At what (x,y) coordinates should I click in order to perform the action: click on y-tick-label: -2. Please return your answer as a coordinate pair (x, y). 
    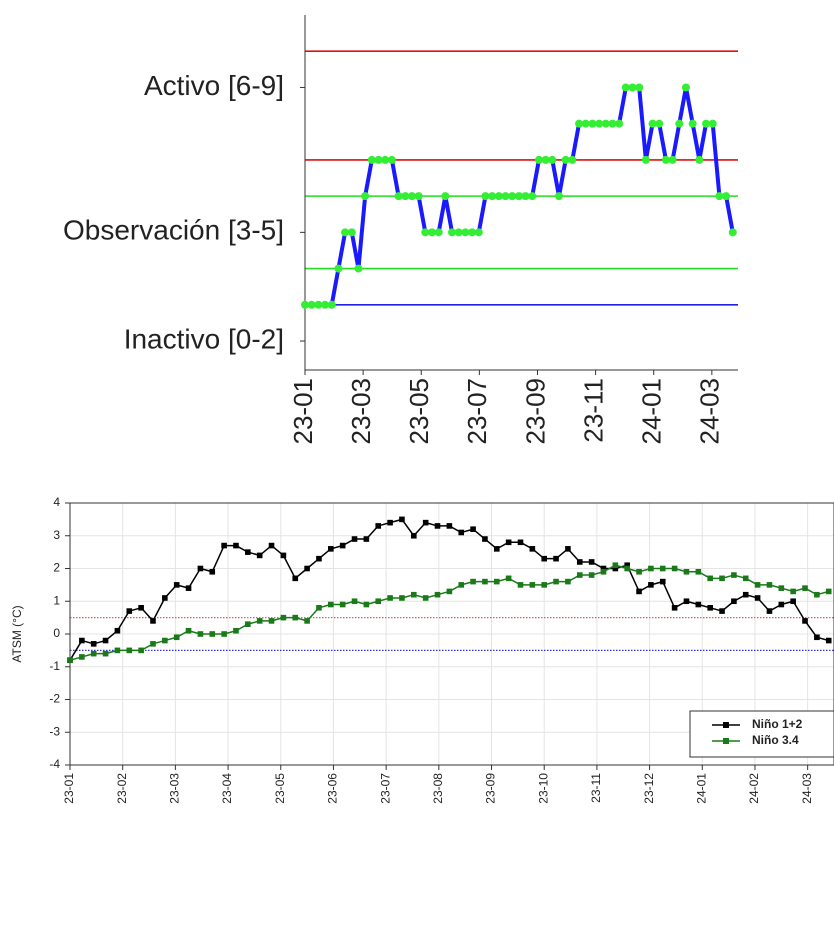
    Looking at the image, I should click on (54, 699).